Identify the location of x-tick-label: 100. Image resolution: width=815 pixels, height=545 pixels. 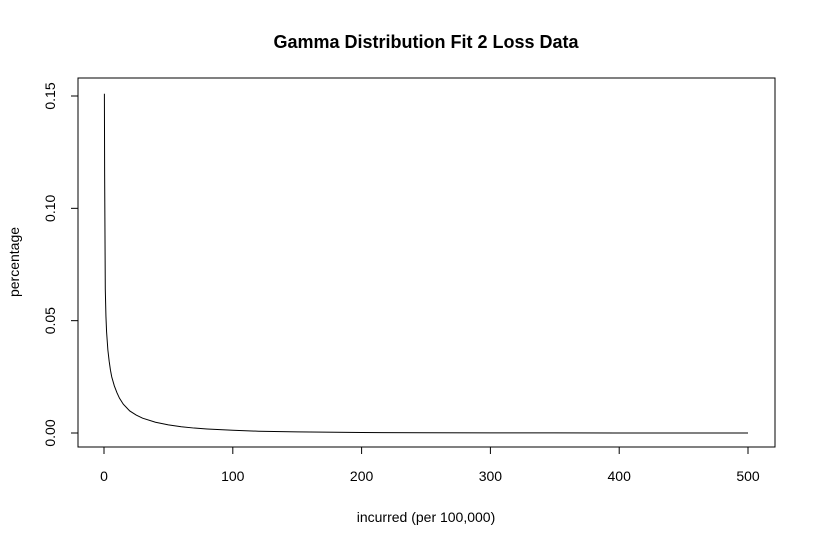
(233, 476).